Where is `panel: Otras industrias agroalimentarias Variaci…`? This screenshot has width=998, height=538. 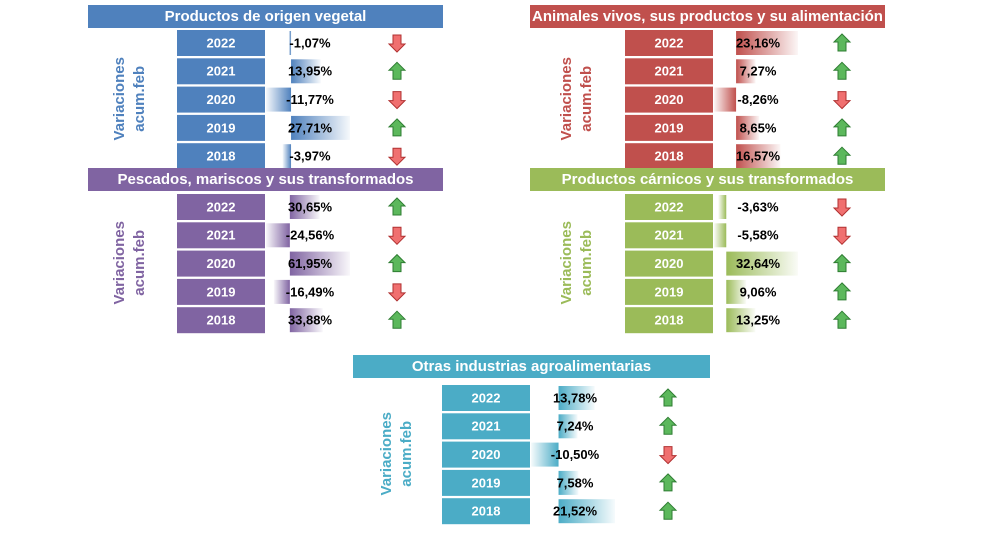 panel: Otras industrias agroalimentarias Variaci… is located at coordinates (531, 440).